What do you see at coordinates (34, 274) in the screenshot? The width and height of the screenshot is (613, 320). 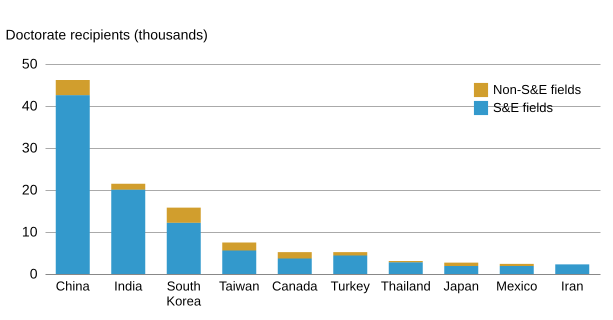 I see `y-tick-label: 0` at bounding box center [34, 274].